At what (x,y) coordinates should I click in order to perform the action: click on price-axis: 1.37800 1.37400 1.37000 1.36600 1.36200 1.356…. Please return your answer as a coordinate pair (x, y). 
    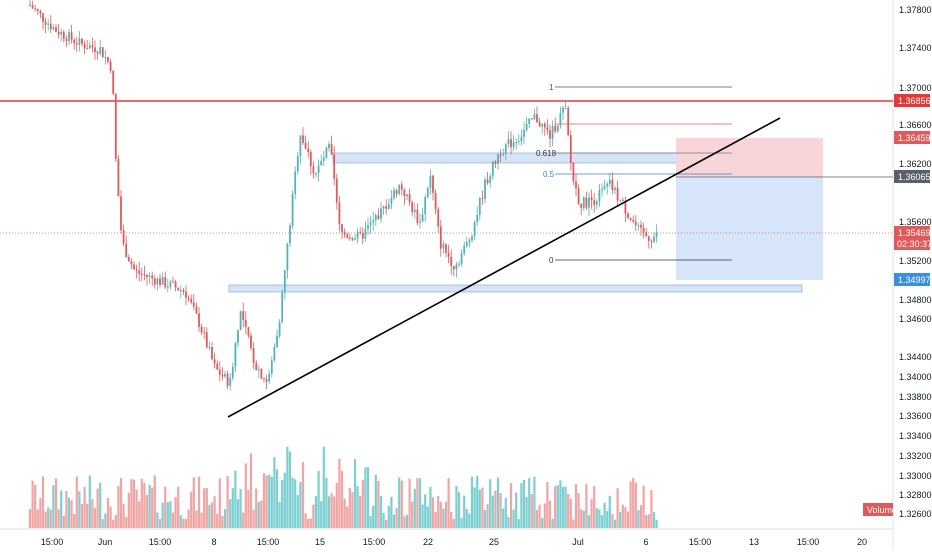
    Looking at the image, I should click on (915, 262).